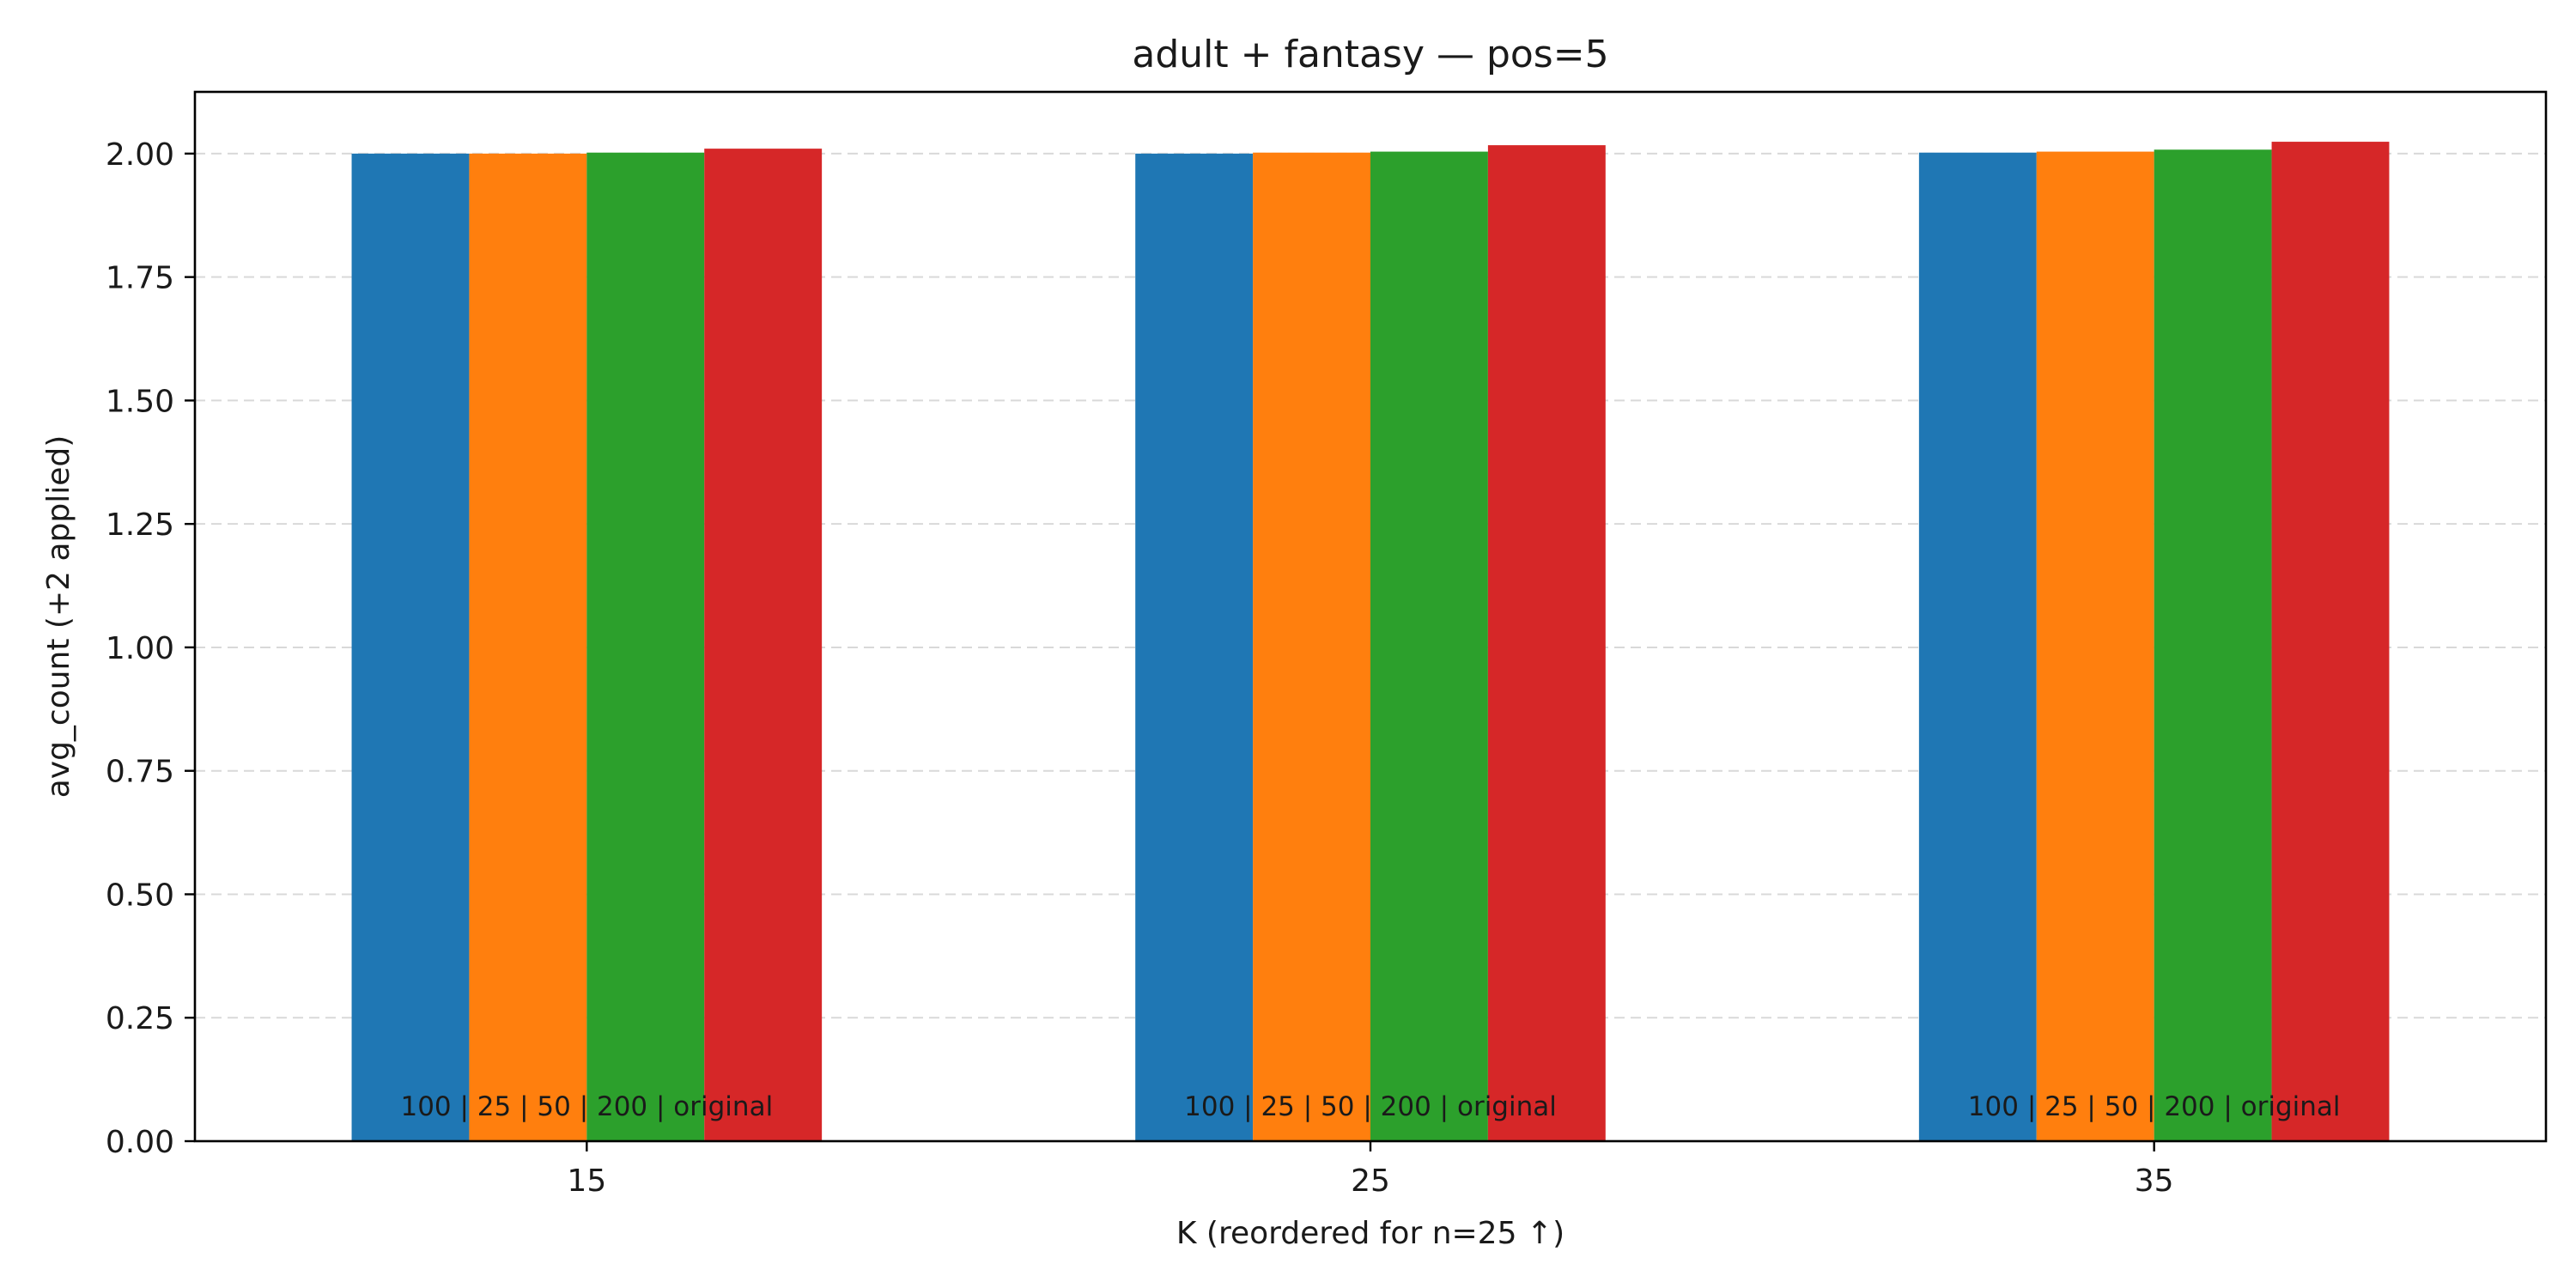  I want to click on y-tick-label: 0.50, so click(140, 896).